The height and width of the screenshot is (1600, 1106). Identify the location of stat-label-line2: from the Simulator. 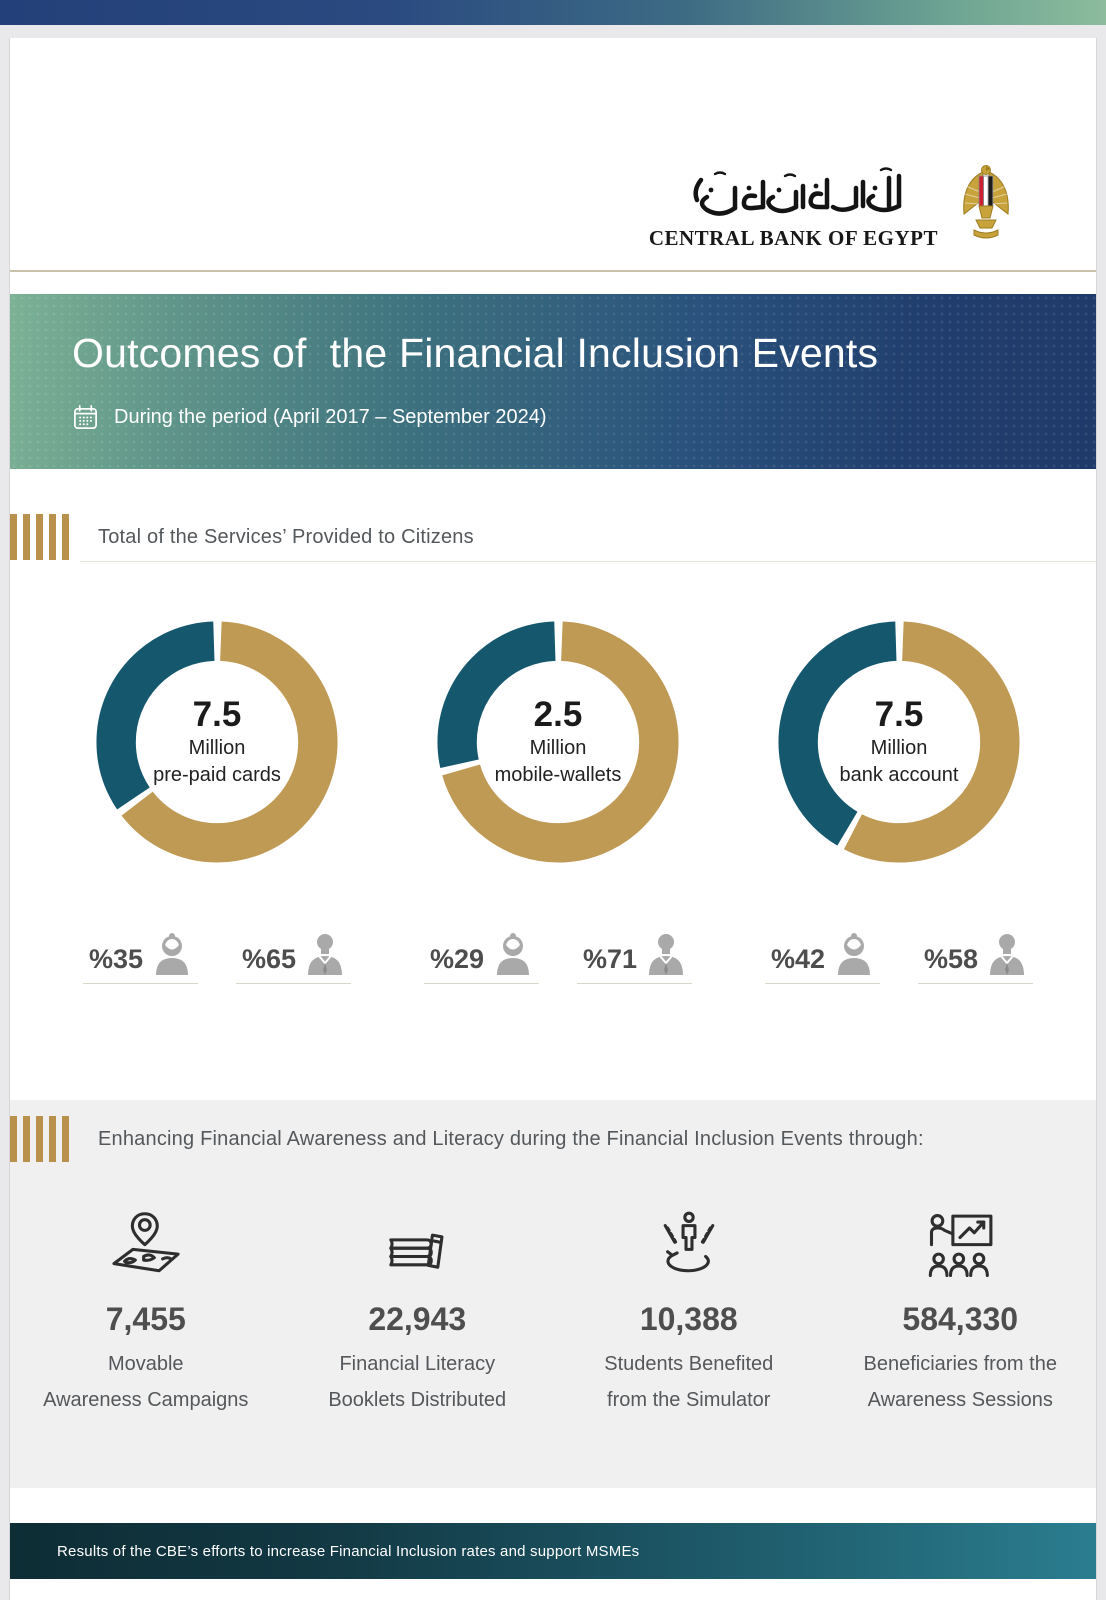
(689, 1400).